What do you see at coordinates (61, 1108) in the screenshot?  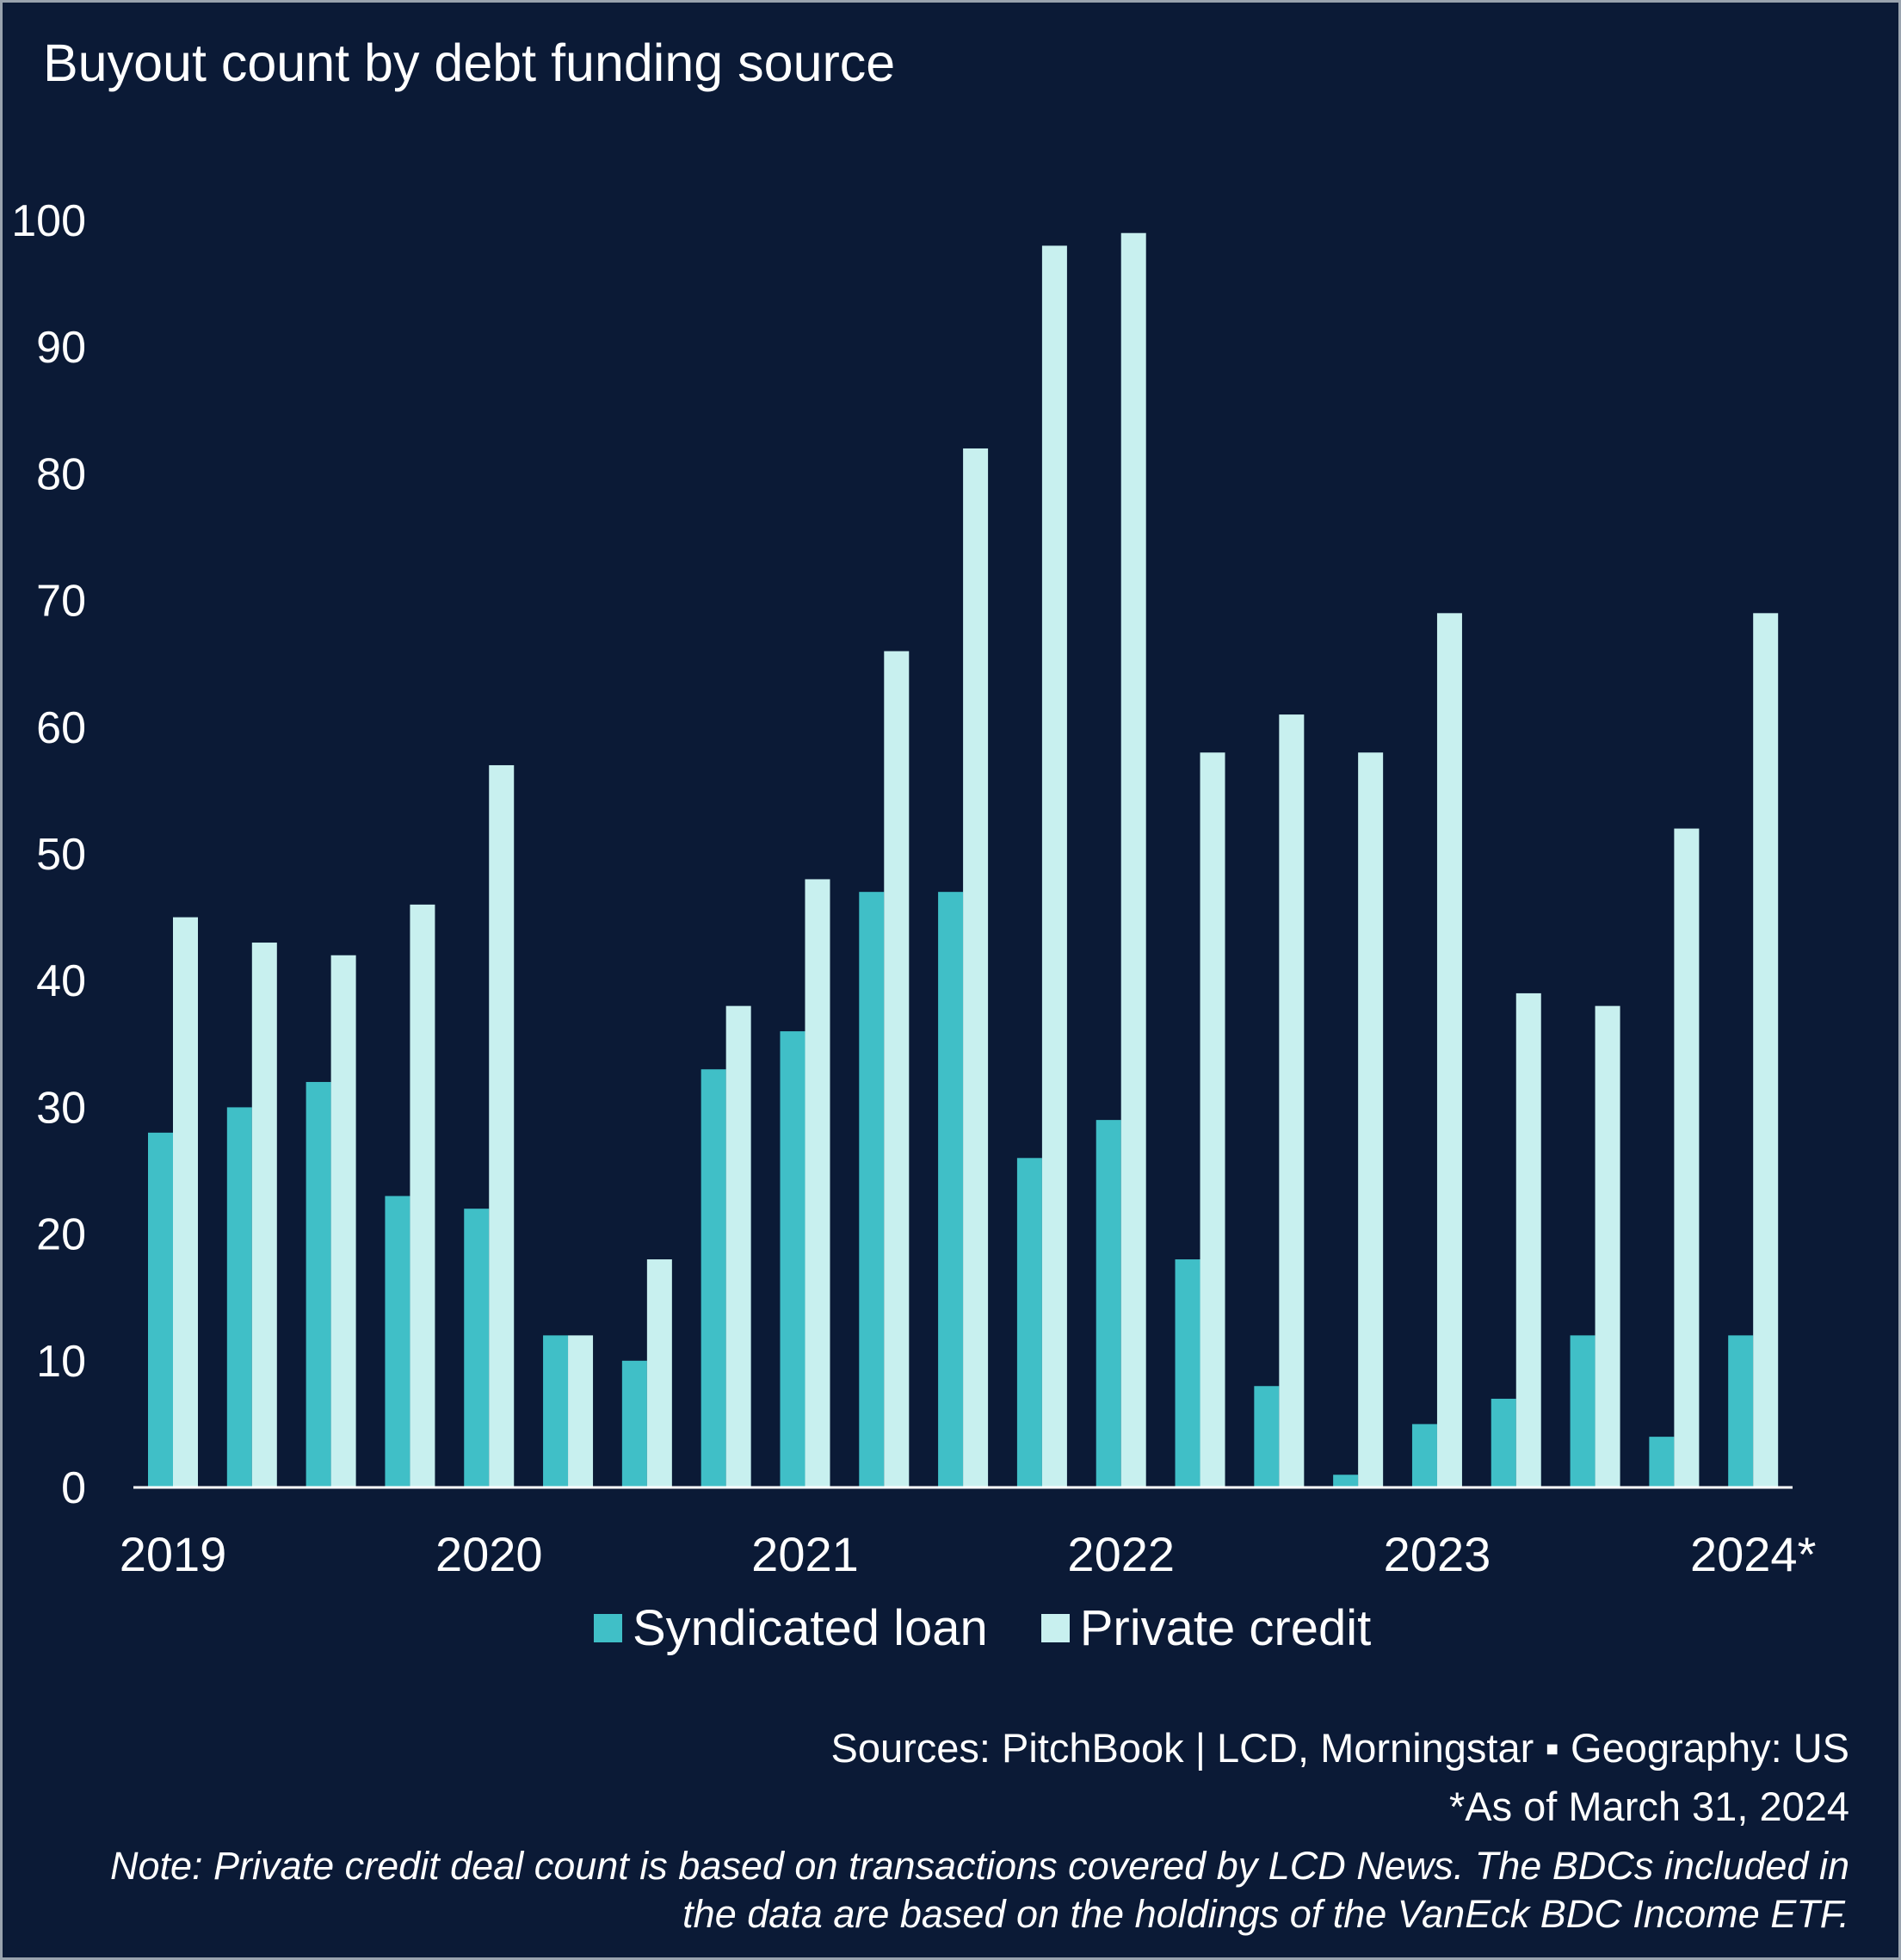 I see `y-tick-label: 30` at bounding box center [61, 1108].